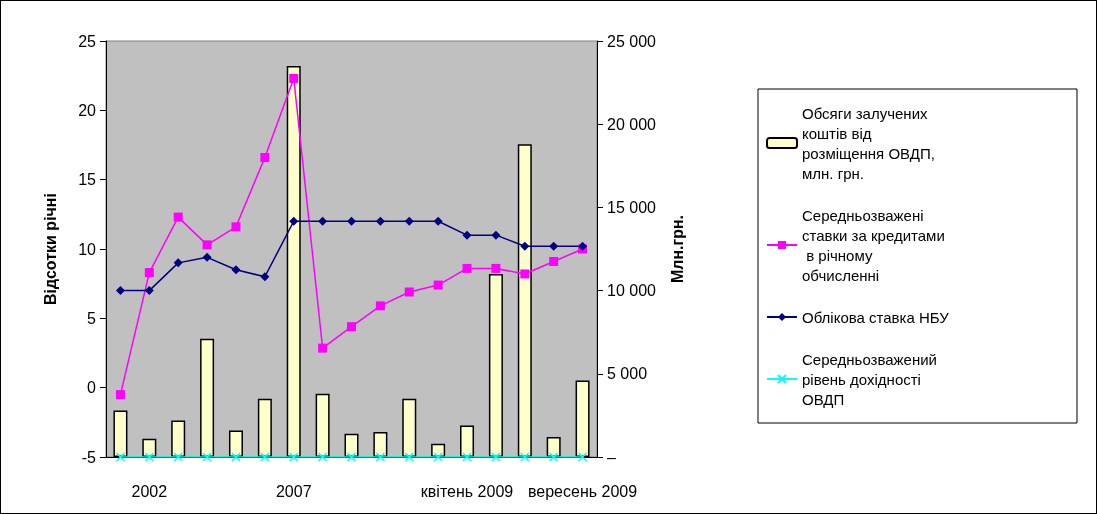  I want to click on y2-tick-label: 5 000, so click(627, 374).